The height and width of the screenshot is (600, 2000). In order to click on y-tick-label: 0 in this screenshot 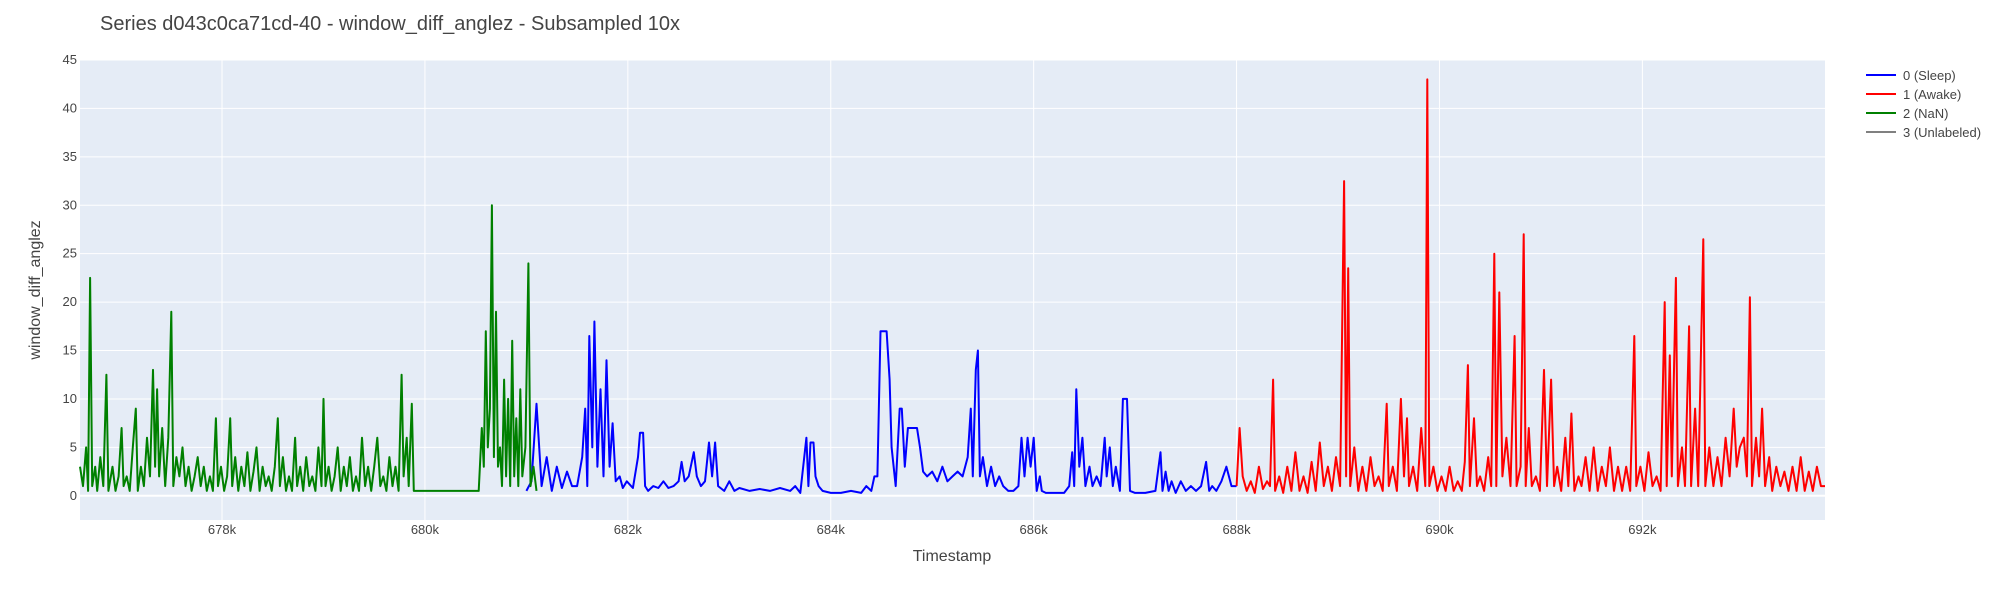, I will do `click(73, 495)`.